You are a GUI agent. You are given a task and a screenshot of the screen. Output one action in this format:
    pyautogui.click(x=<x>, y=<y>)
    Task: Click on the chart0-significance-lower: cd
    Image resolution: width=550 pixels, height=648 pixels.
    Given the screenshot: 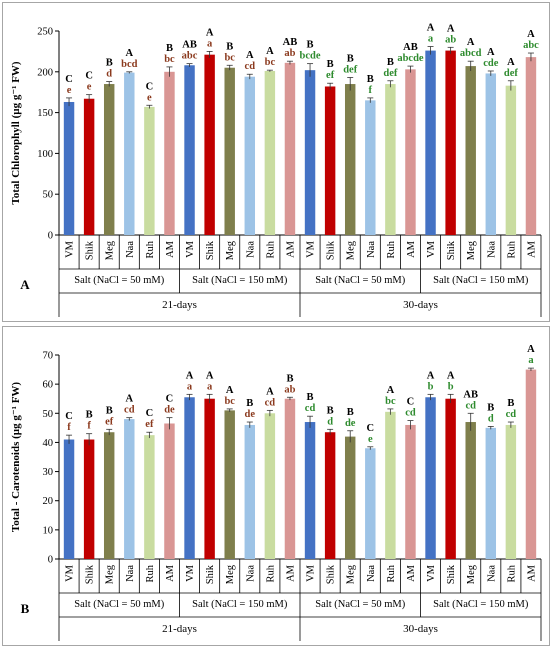 What is the action you would take?
    pyautogui.click(x=250, y=66)
    